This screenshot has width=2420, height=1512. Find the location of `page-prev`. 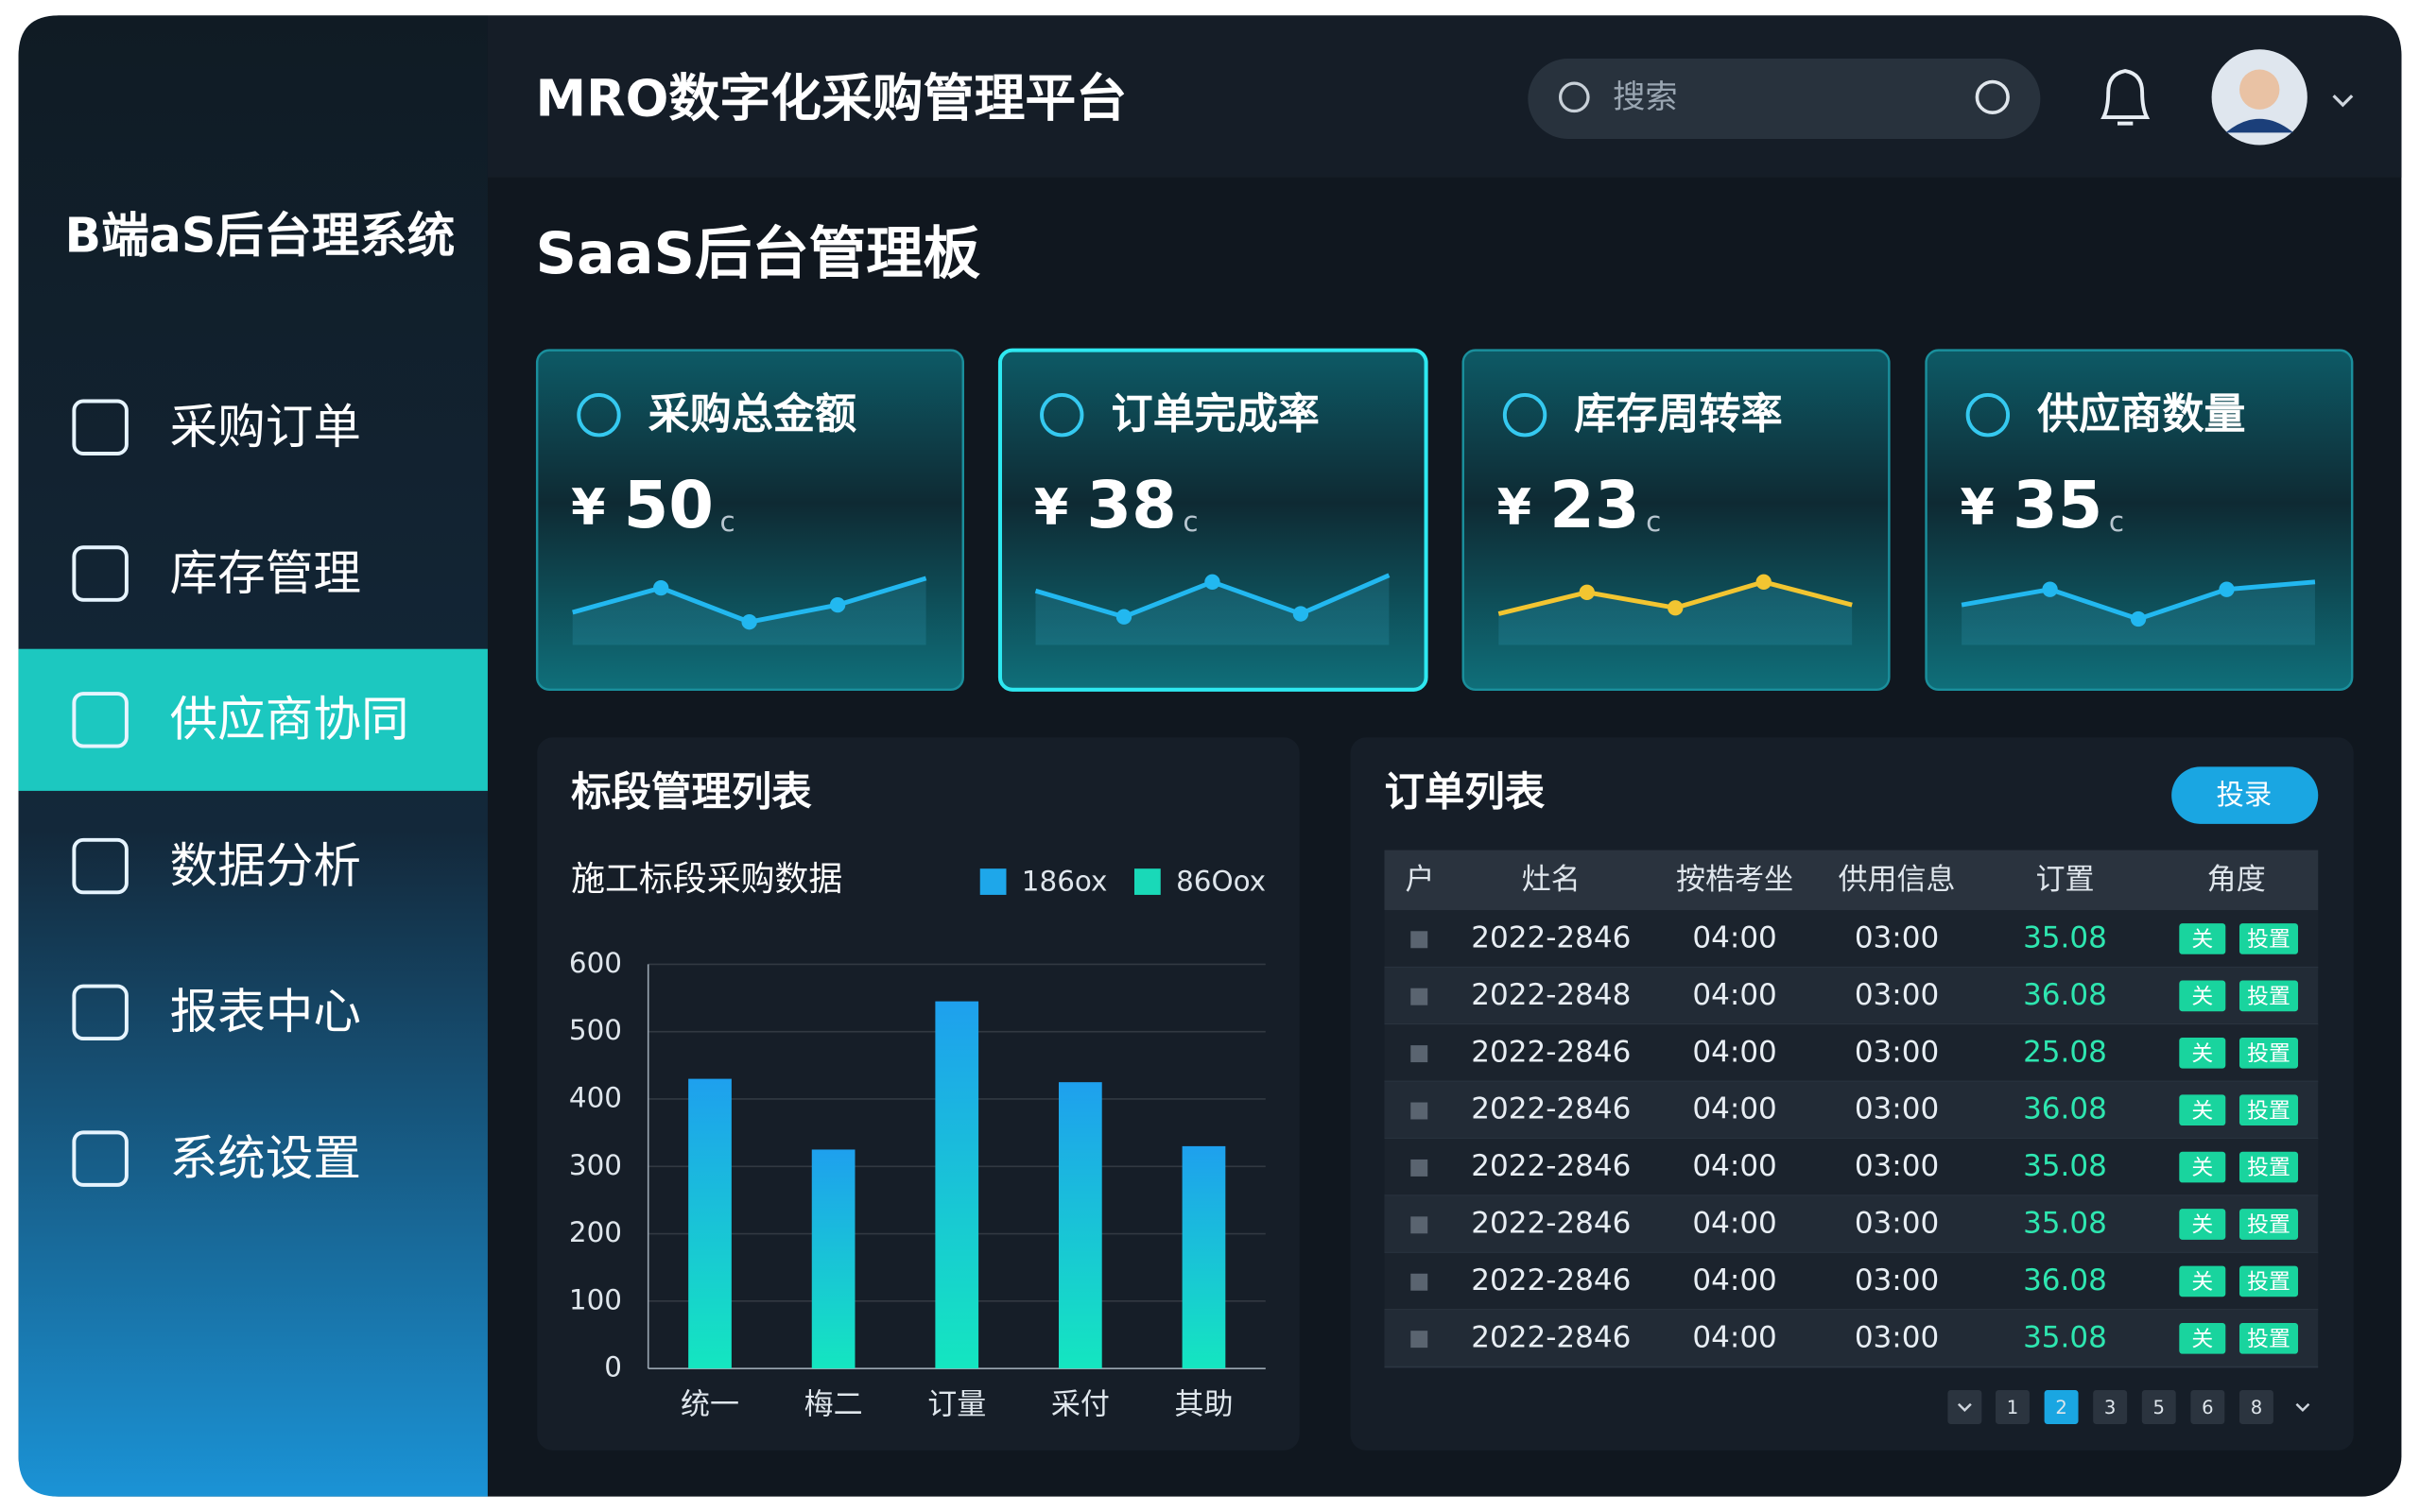

page-prev is located at coordinates (1964, 1407).